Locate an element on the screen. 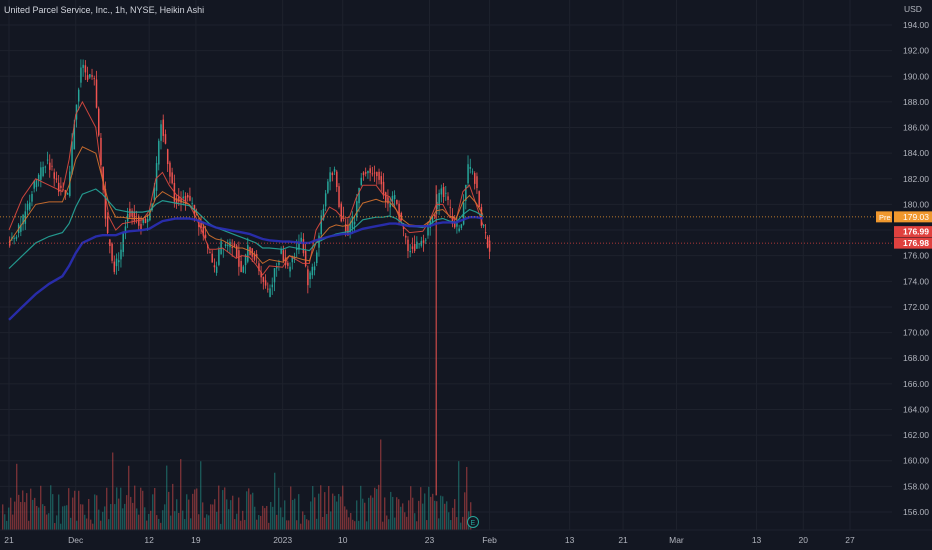 The image size is (932, 550). x-tick-label: 27 is located at coordinates (850, 540).